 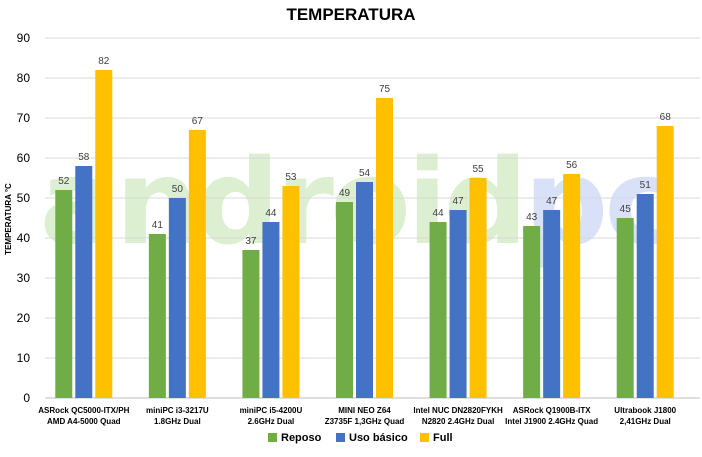 What do you see at coordinates (645, 410) in the screenshot?
I see `x-tick-label: Ultrabook J1800` at bounding box center [645, 410].